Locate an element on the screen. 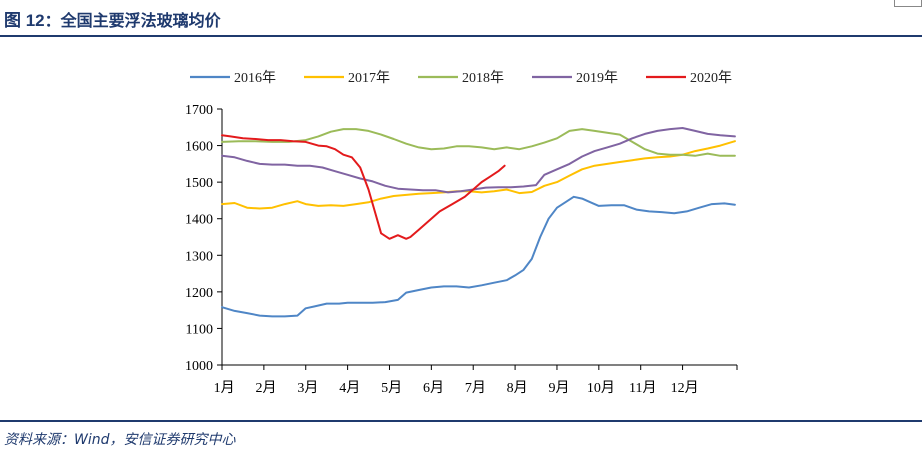 This screenshot has height=452, width=922. y-tick-label: 1500 is located at coordinates (199, 183).